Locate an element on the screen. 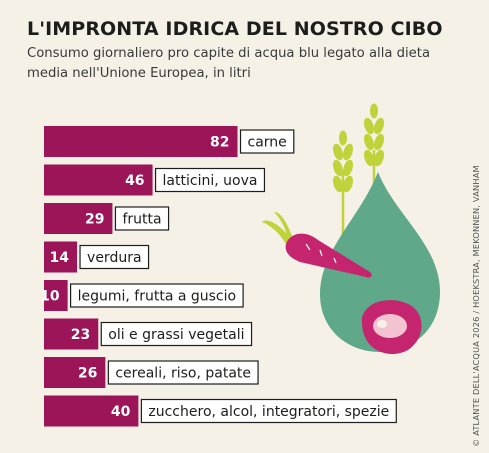 This screenshot has width=489, height=453. wheat-icon is located at coordinates (358, 196).